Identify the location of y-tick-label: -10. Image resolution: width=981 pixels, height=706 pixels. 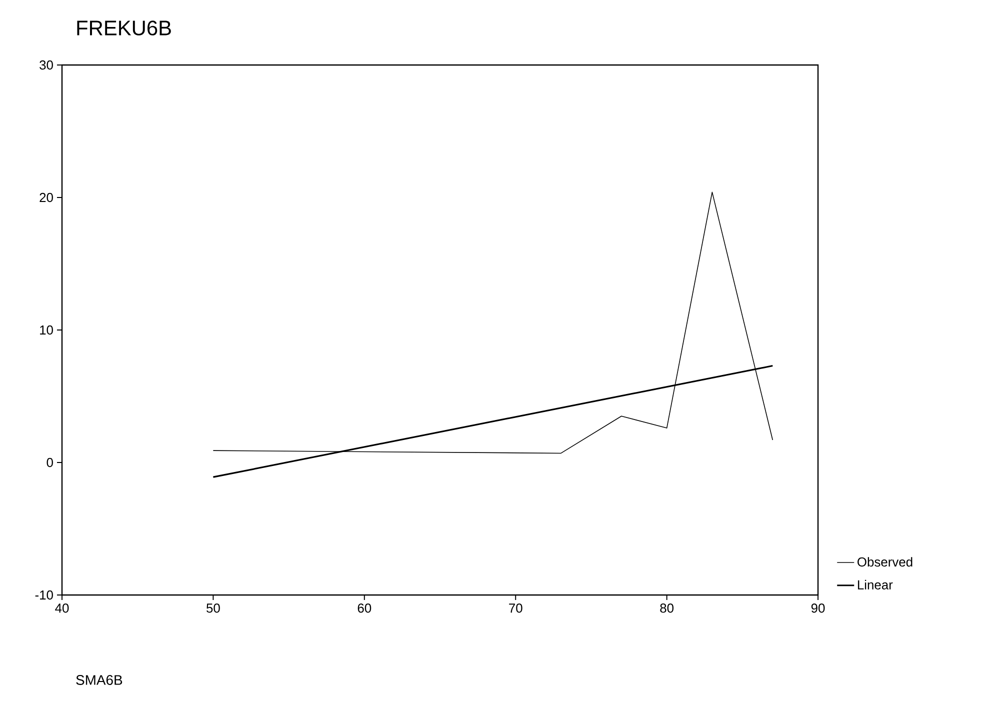
(44, 595).